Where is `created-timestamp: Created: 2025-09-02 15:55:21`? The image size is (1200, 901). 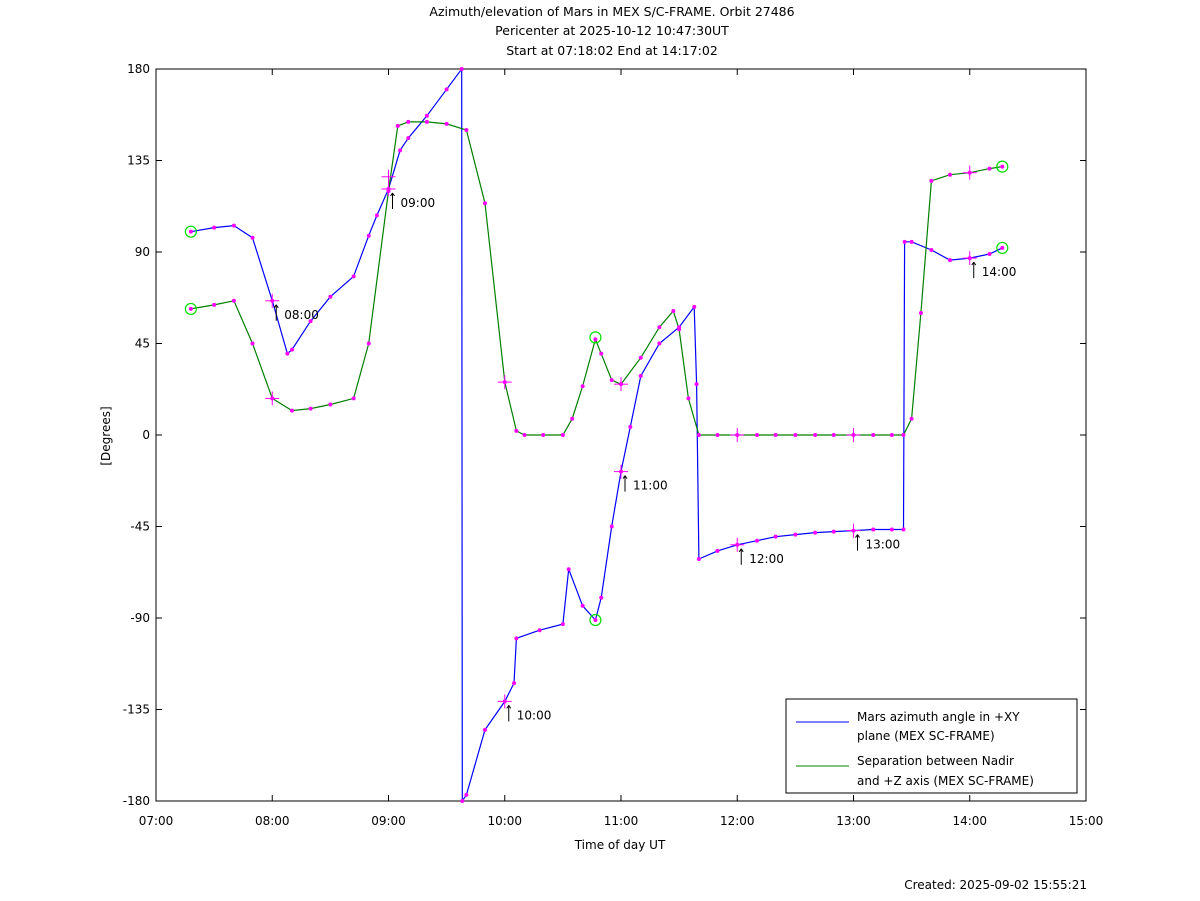
created-timestamp: Created: 2025-09-02 15:55:21 is located at coordinates (995, 885).